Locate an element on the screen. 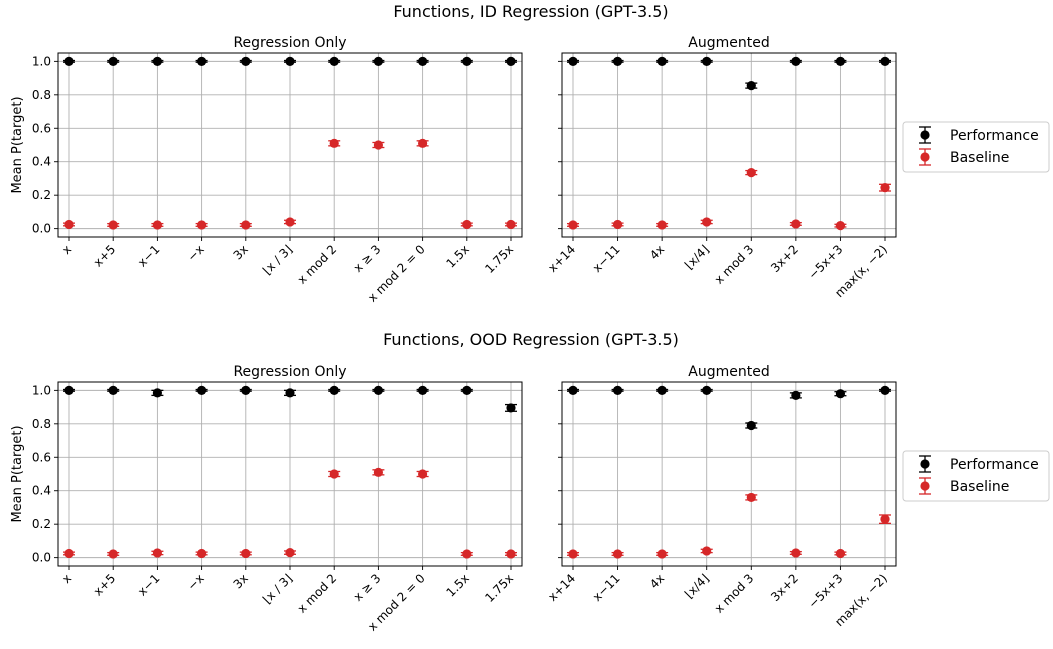 This screenshot has height=649, width=1053. x-tick-label: −x is located at coordinates (196, 582).